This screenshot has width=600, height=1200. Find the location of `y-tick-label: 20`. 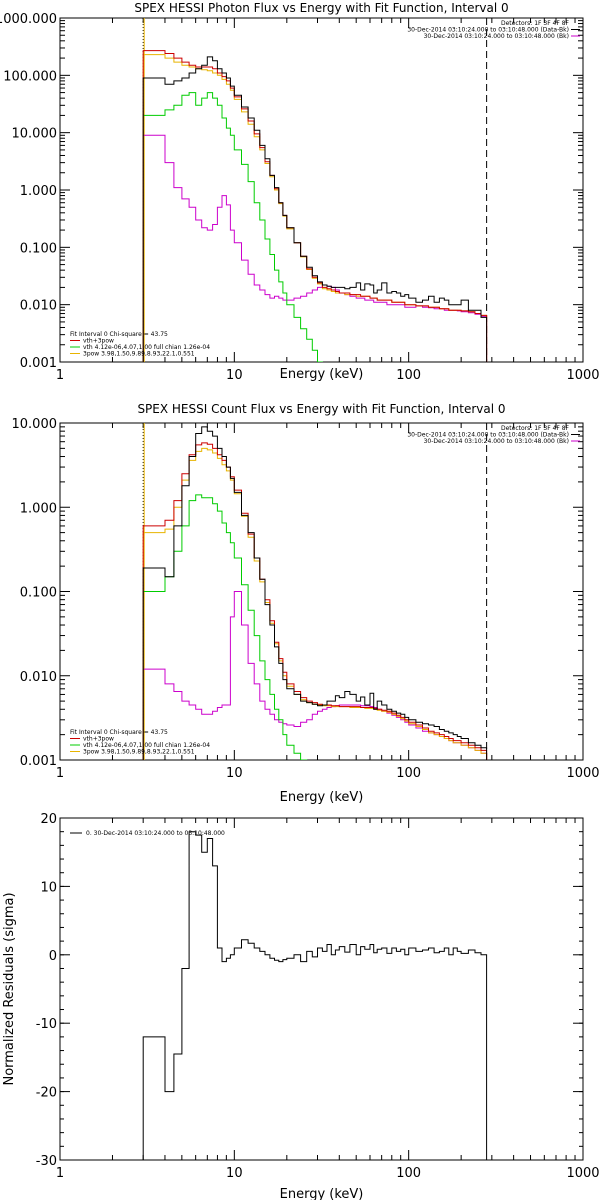

y-tick-label: 20 is located at coordinates (48, 819).